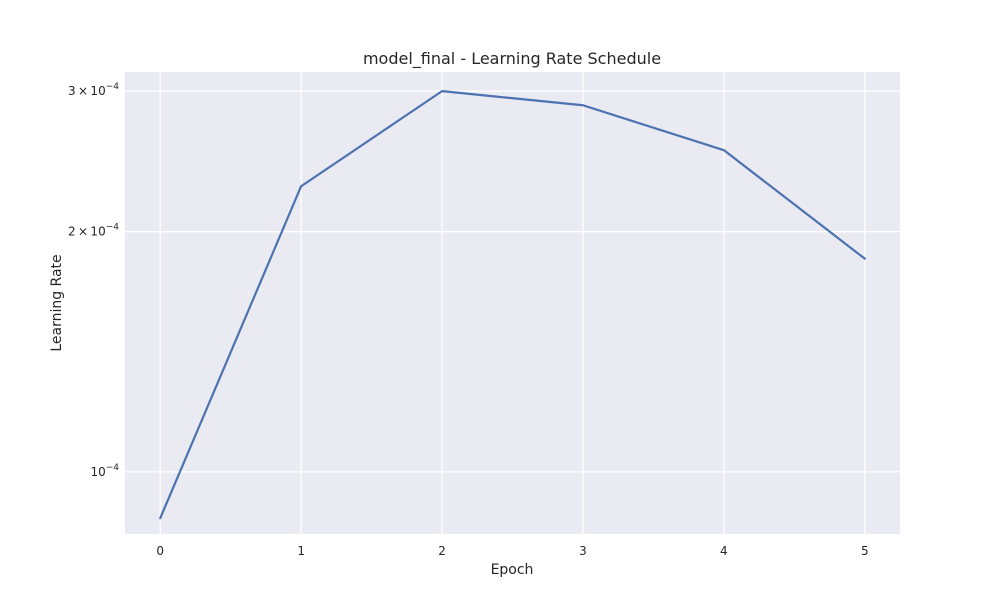 The height and width of the screenshot is (605, 1000). What do you see at coordinates (301, 551) in the screenshot?
I see `x-tick-label: 1` at bounding box center [301, 551].